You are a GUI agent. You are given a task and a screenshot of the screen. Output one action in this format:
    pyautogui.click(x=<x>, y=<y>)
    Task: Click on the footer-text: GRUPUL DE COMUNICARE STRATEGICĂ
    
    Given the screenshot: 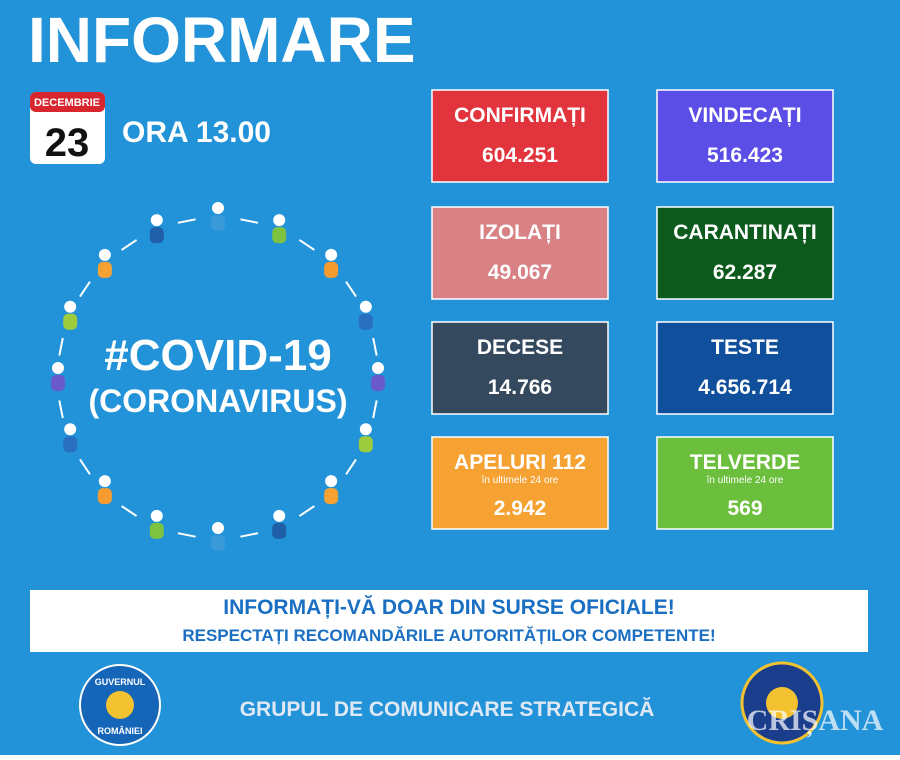 What is the action you would take?
    pyautogui.click(x=447, y=709)
    